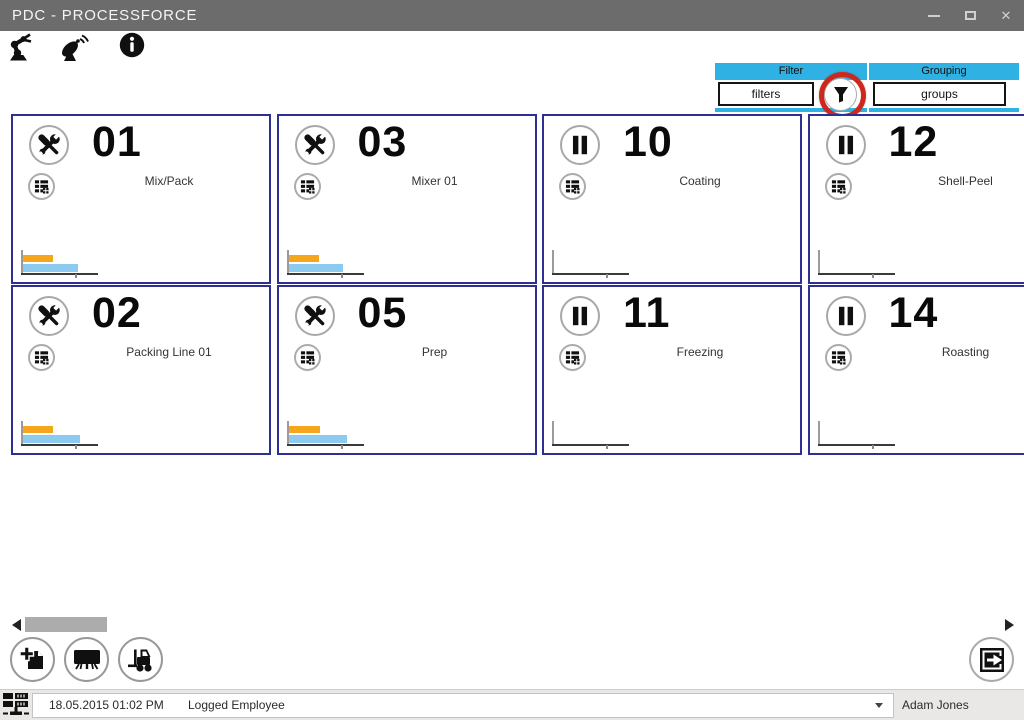 Image resolution: width=1024 pixels, height=720 pixels. Describe the element at coordinates (965, 181) in the screenshot. I see `machine-name: Shell-Peel` at that location.